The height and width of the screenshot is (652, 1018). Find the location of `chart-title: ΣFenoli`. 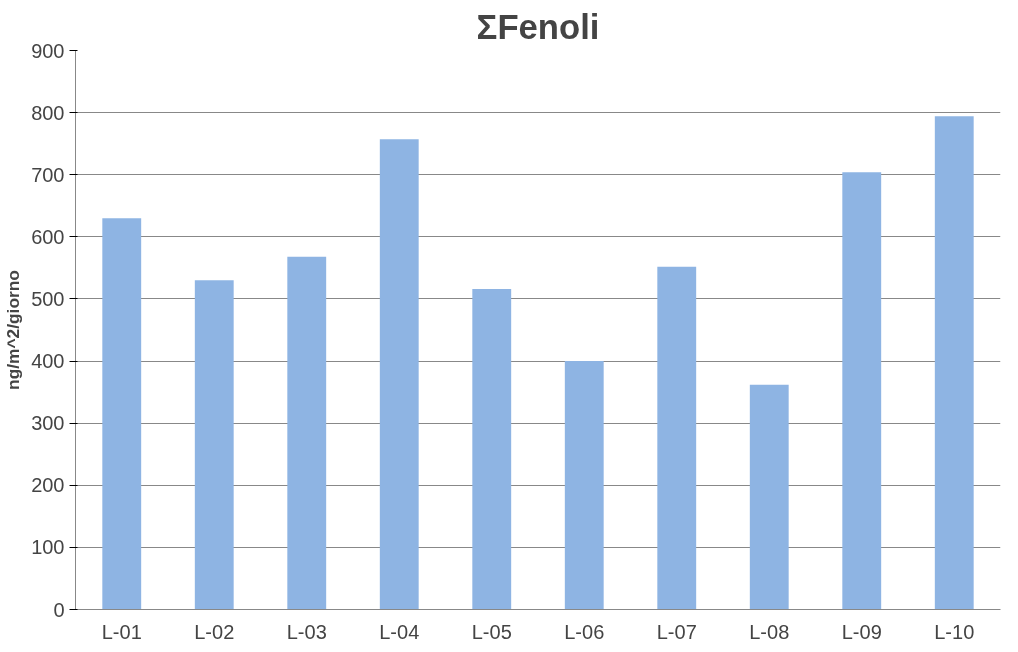

chart-title: ΣFenoli is located at coordinates (538, 26).